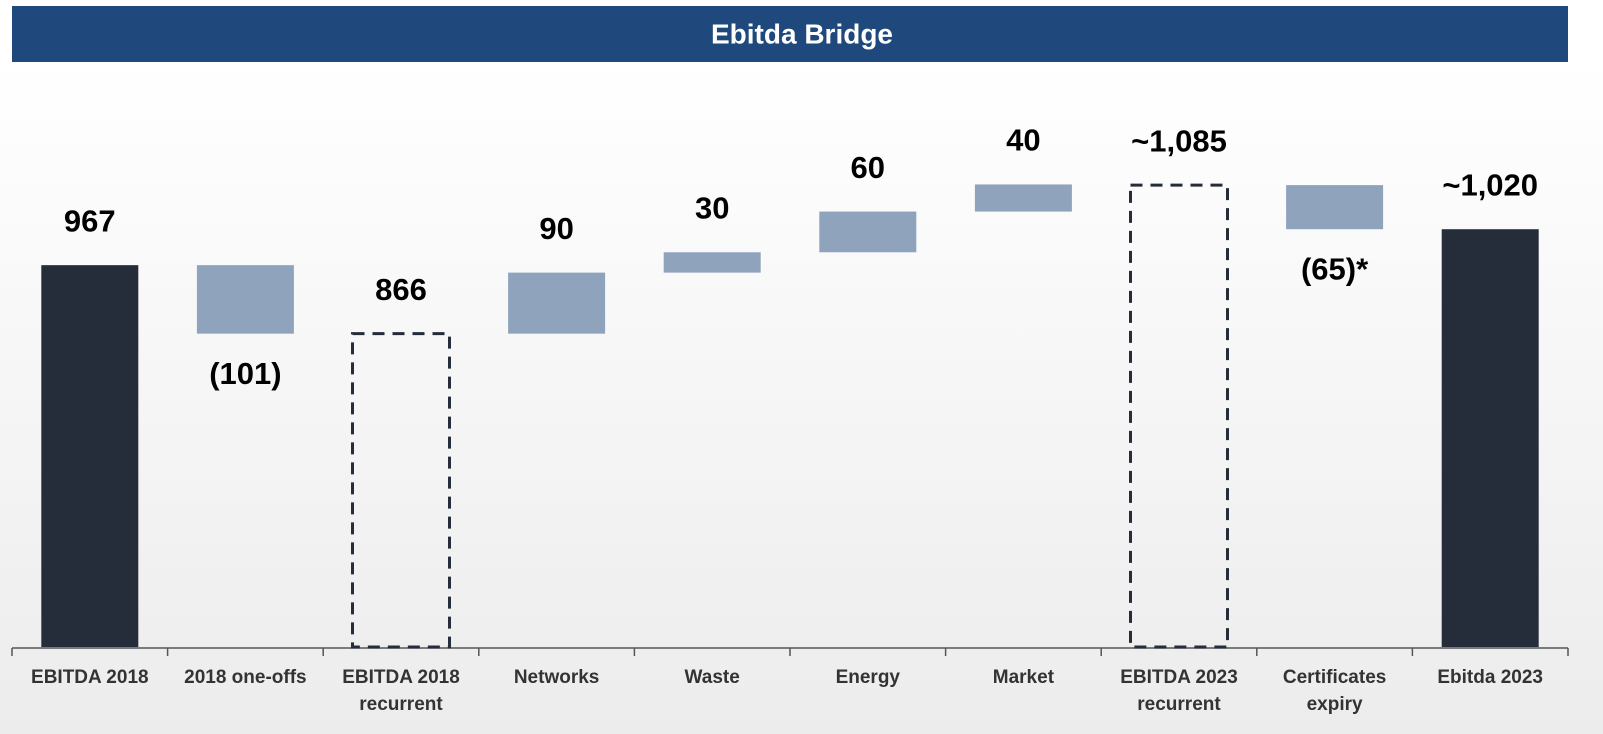 This screenshot has height=734, width=1603. What do you see at coordinates (802, 33) in the screenshot?
I see `chart-title: Ebitda Bridge` at bounding box center [802, 33].